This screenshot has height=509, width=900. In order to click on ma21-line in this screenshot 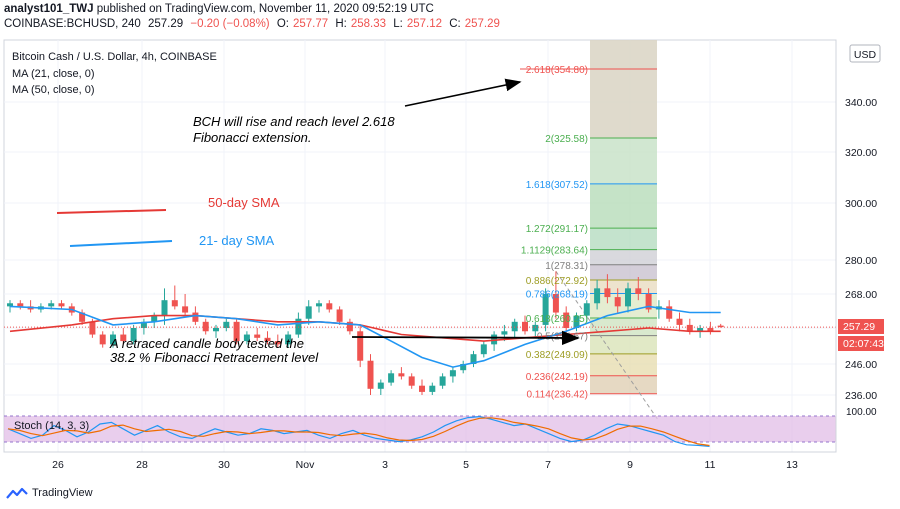, I will do `click(365, 336)`.